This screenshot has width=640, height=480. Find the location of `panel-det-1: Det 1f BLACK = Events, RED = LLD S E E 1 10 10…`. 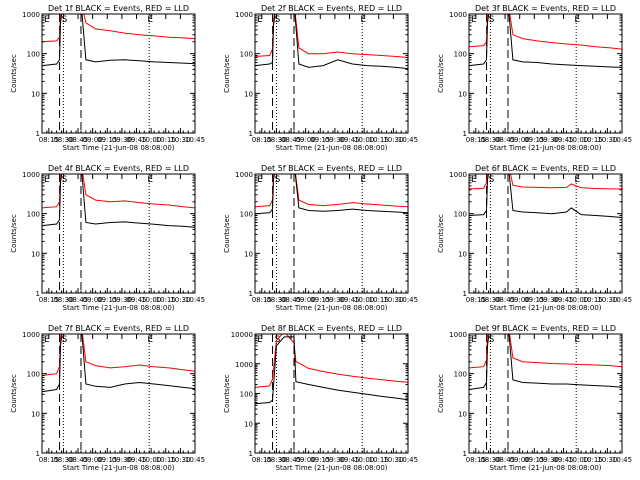

panel-det-1: Det 1f BLACK = Events, RED = LLD S E E 1 10 10… is located at coordinates (107, 78).